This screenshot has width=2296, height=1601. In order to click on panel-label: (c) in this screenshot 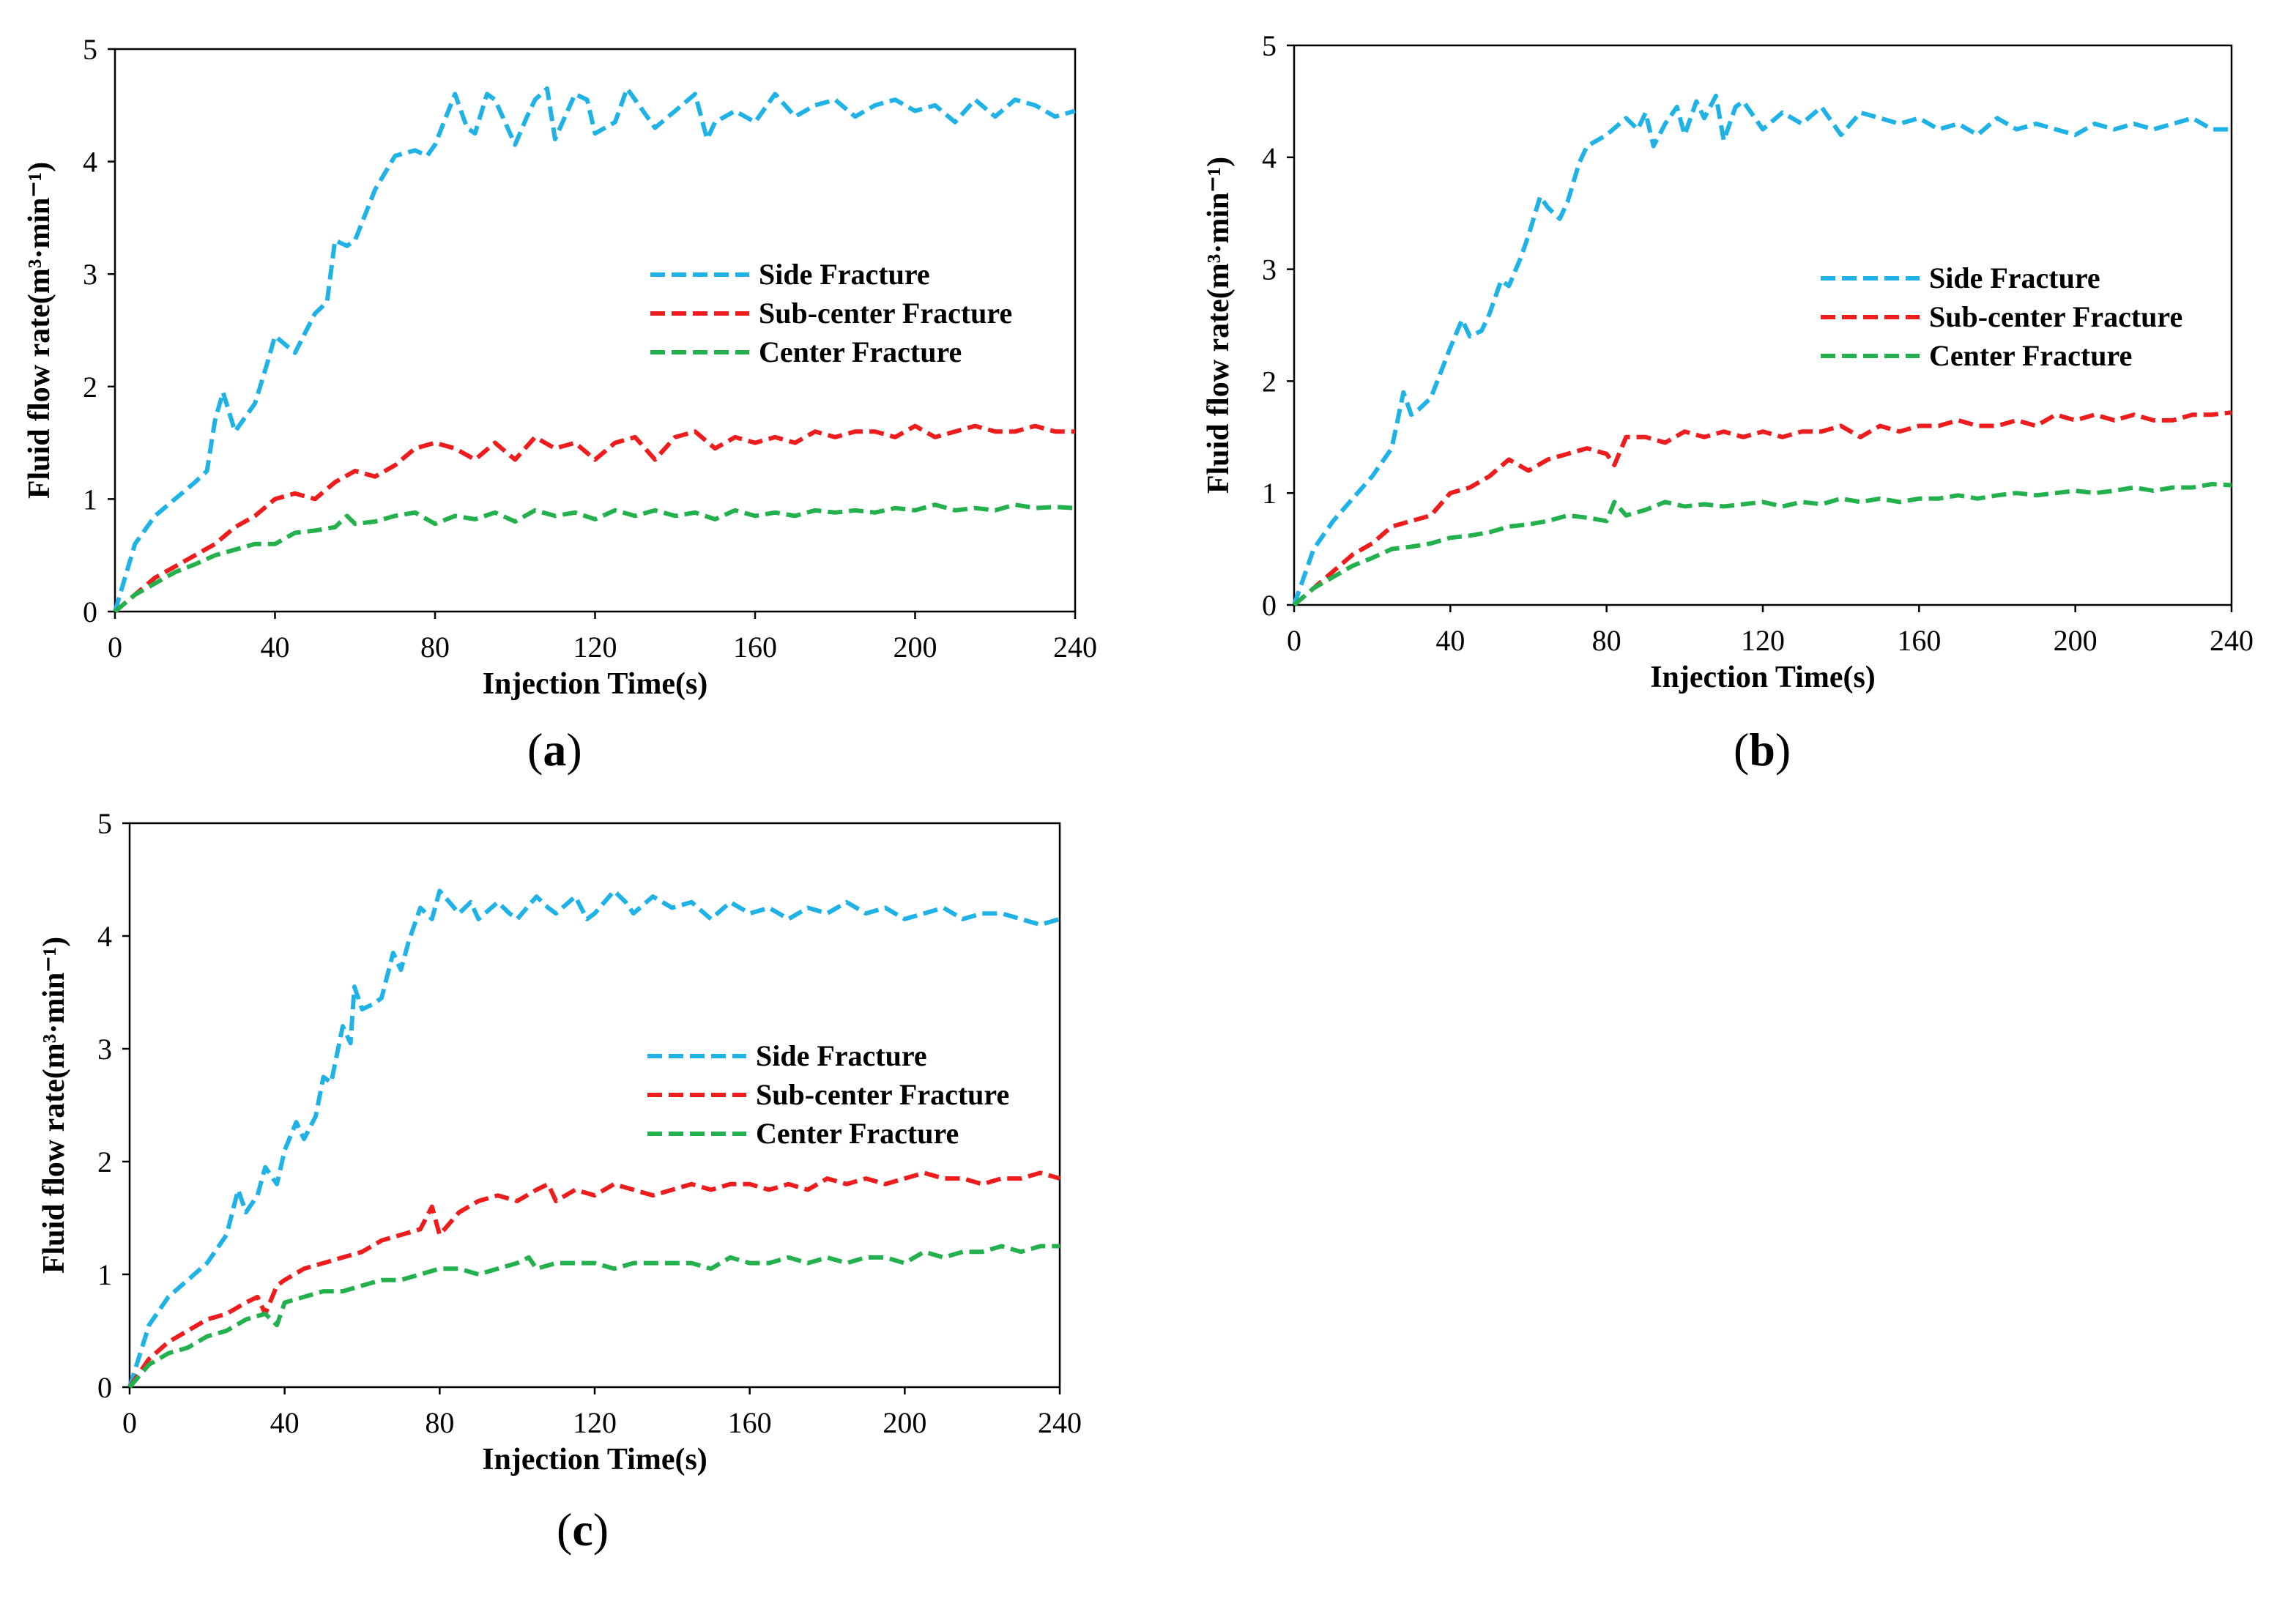, I will do `click(583, 1530)`.